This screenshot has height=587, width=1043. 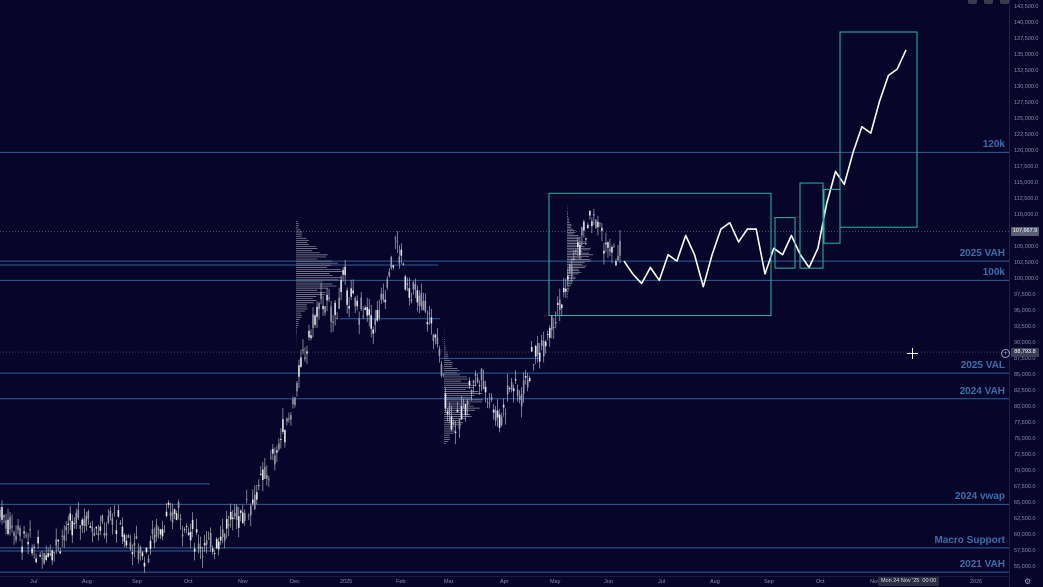 I want to click on x-tick-label: Nov, so click(x=875, y=582).